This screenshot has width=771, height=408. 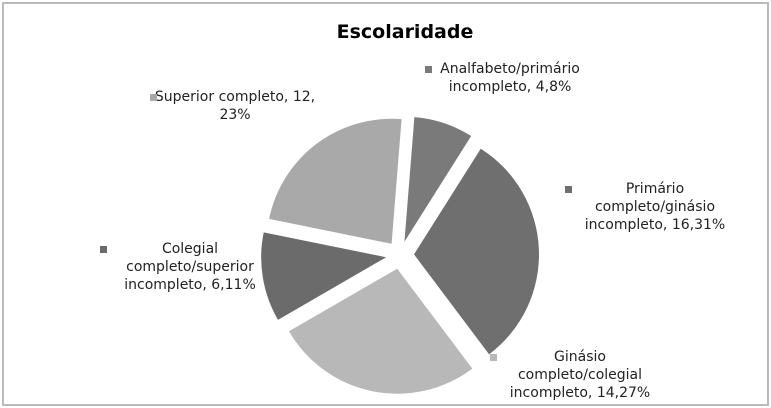 I want to click on value-label: 6,11%, so click(x=233, y=285).